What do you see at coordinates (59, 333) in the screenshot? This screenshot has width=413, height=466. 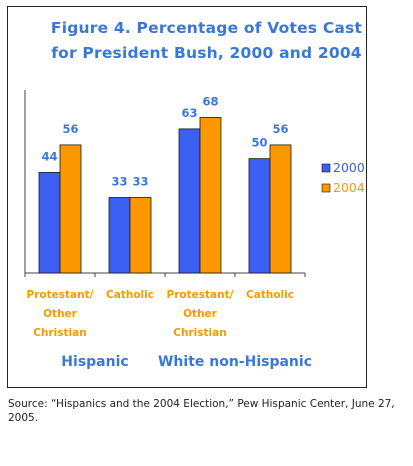 I see `category-label-1: Christian` at bounding box center [59, 333].